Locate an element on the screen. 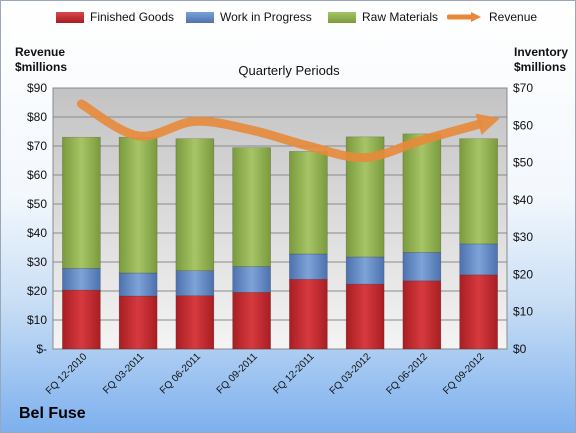 The width and height of the screenshot is (576, 433). chart-title: Quarterly Periods is located at coordinates (289, 70).